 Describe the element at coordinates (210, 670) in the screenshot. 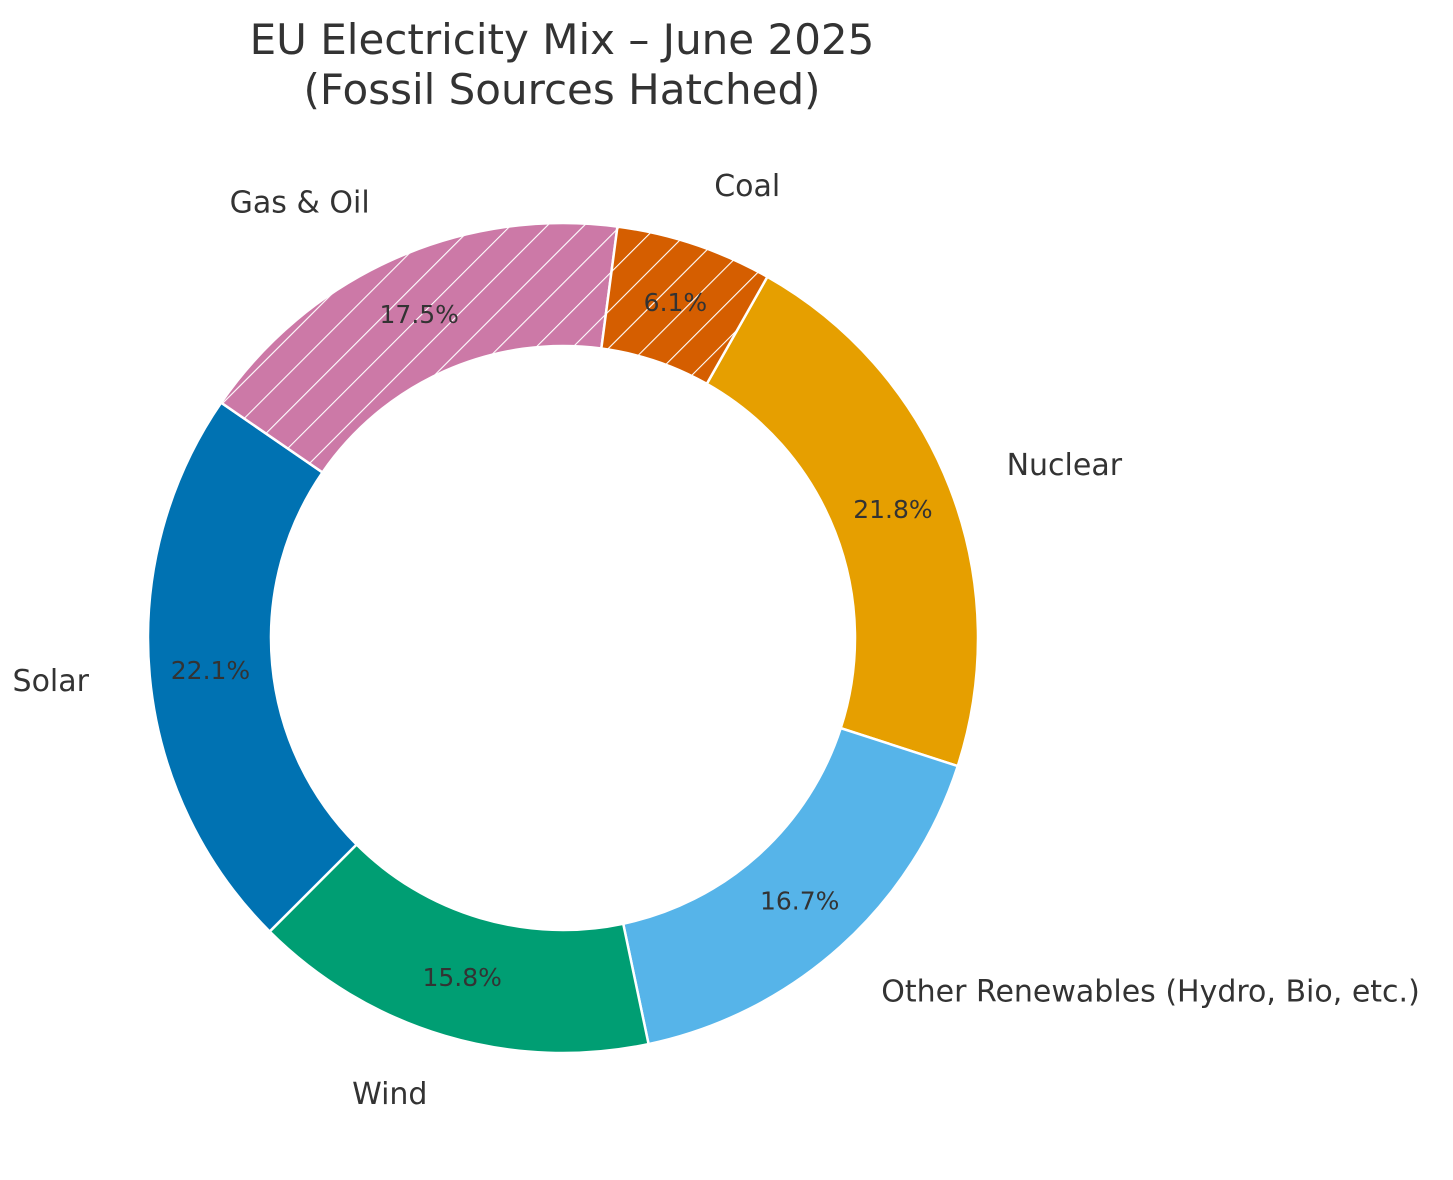

I see `pct-label-solar: 22.1%` at that location.